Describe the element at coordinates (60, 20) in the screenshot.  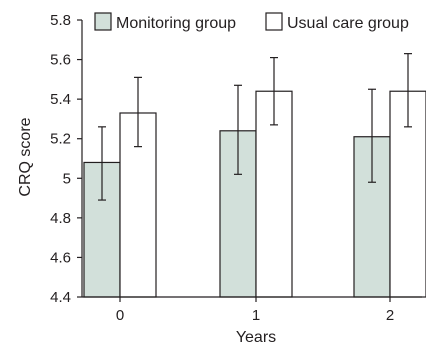
I see `y-tick-label-5.8: 5.8` at that location.